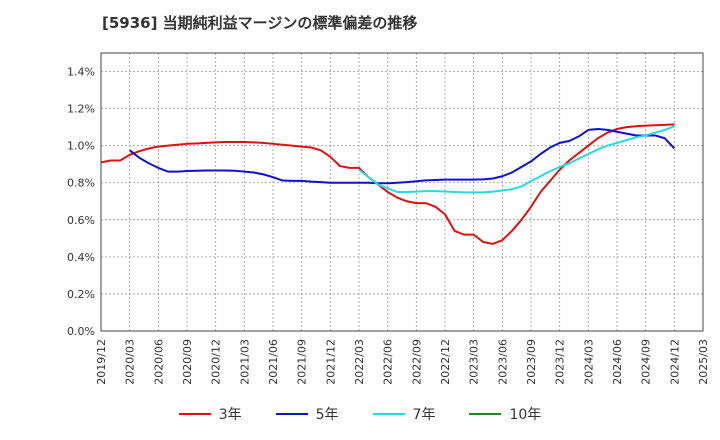  What do you see at coordinates (216, 362) in the screenshot?
I see `x-tick-label: 2020/12` at bounding box center [216, 362].